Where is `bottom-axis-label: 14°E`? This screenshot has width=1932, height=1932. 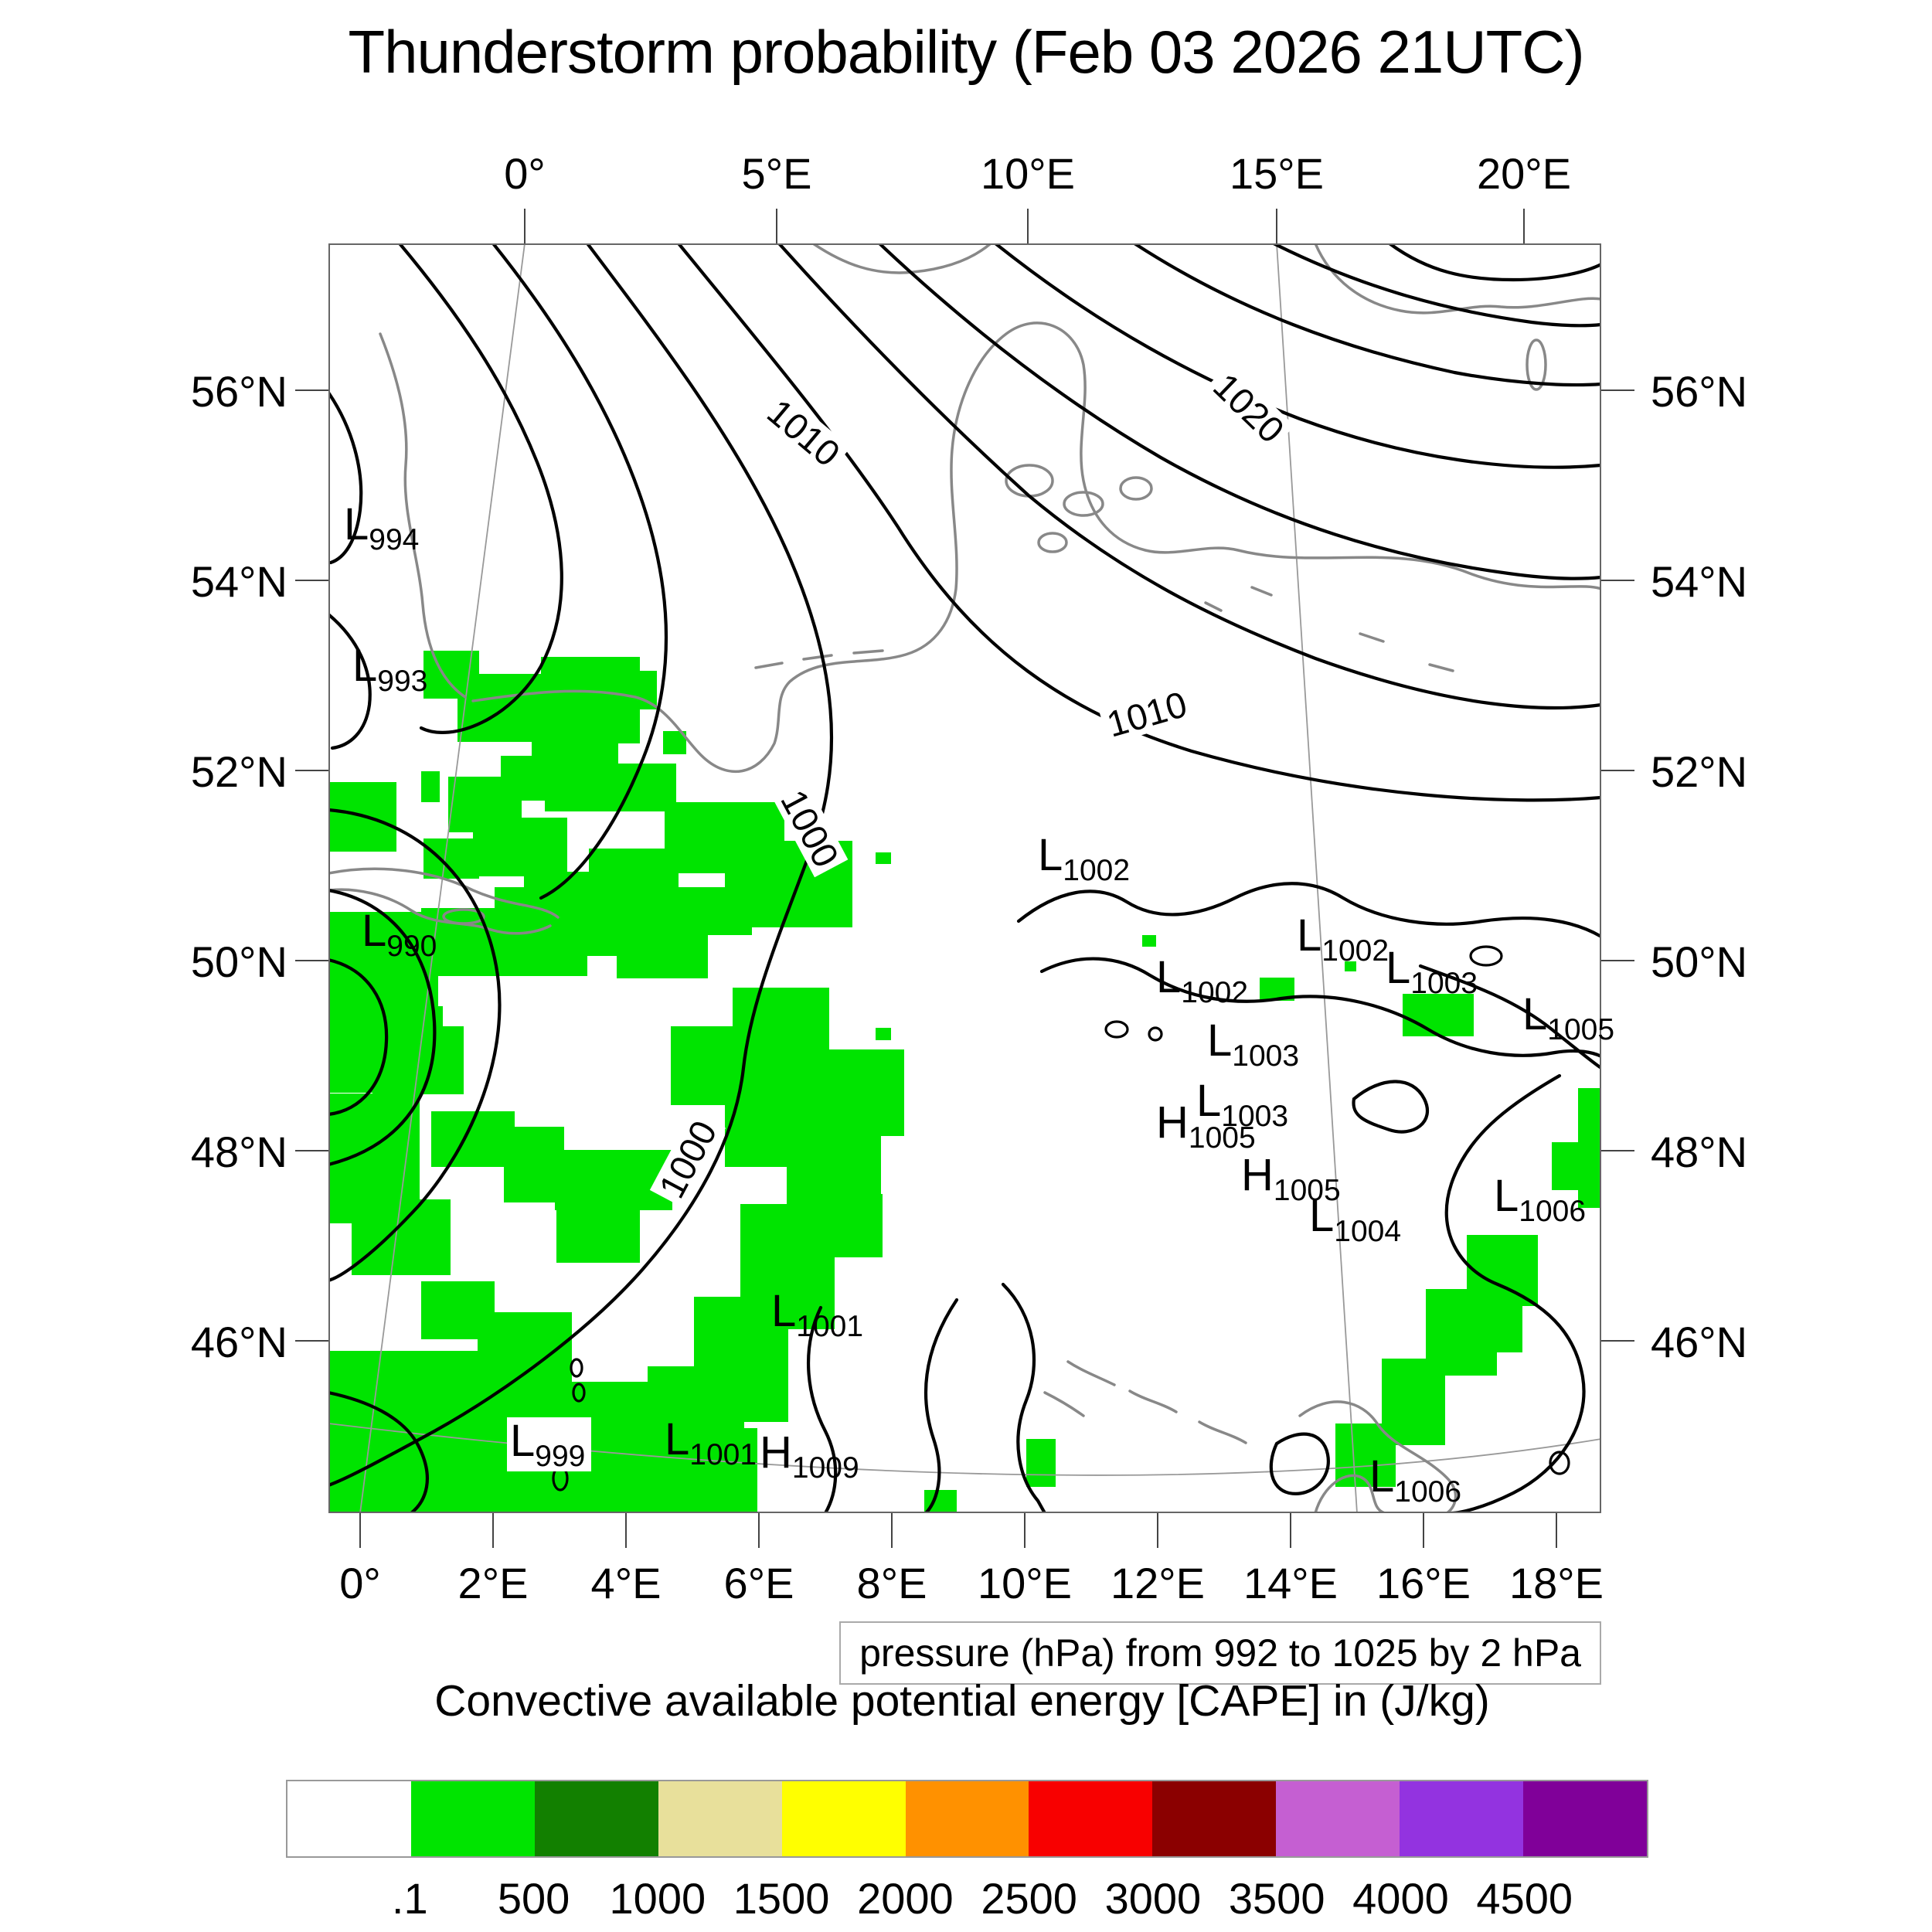
bottom-axis-label: 14°E is located at coordinates (1291, 1583).